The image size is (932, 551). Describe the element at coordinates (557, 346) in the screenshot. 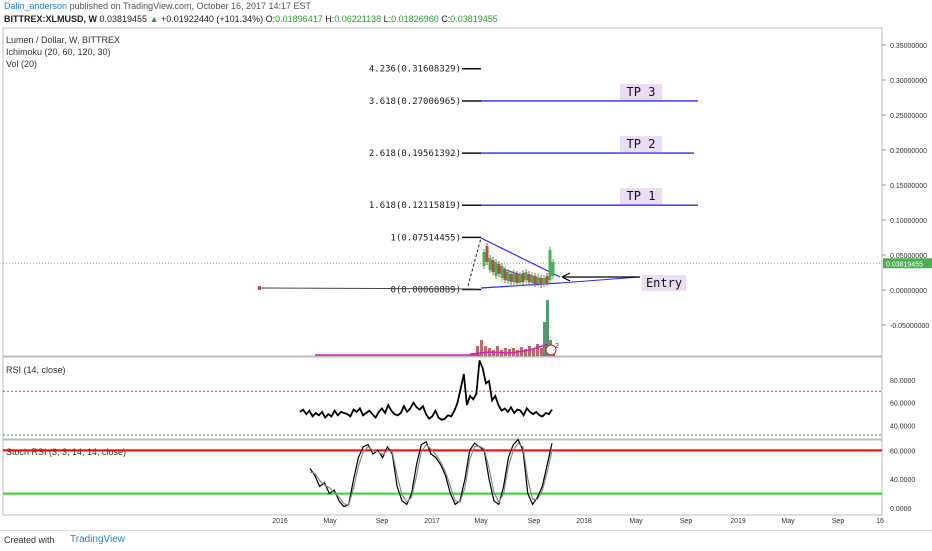

I see `event-badge-label: 2` at that location.